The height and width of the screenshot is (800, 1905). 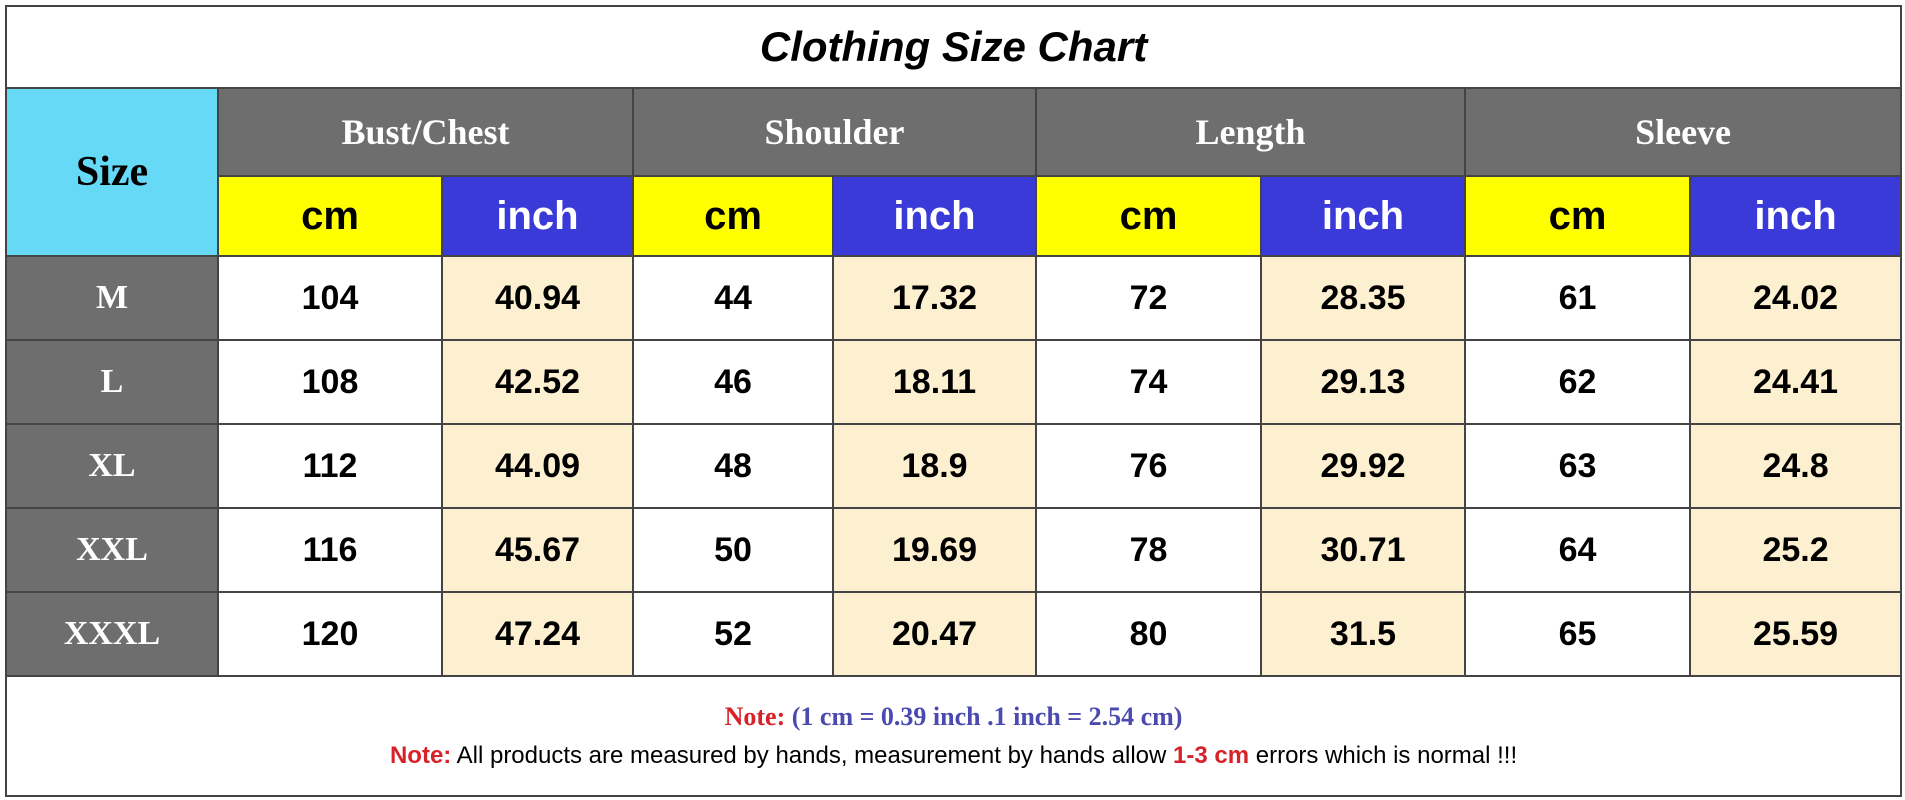 What do you see at coordinates (1148, 550) in the screenshot?
I see `measure-cell: 78` at bounding box center [1148, 550].